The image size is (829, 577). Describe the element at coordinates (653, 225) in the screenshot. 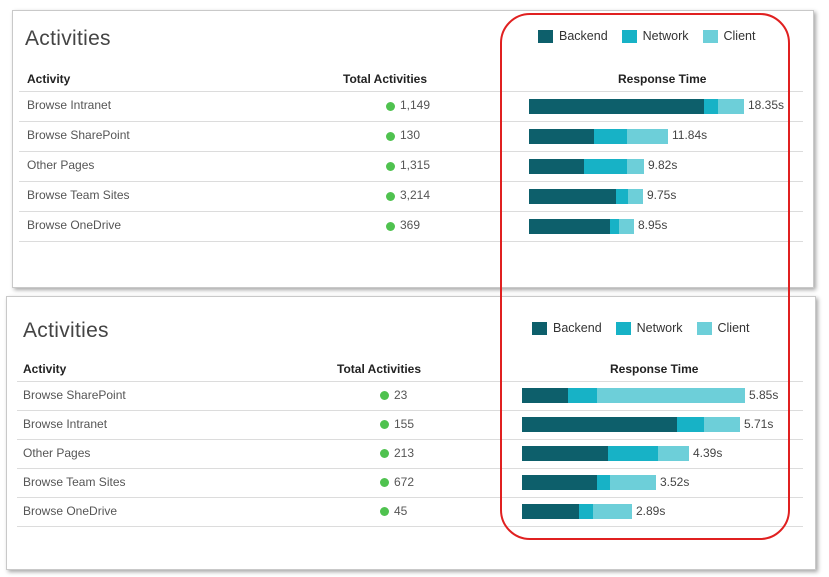

I see `response-time-label: 8.95s` at that location.